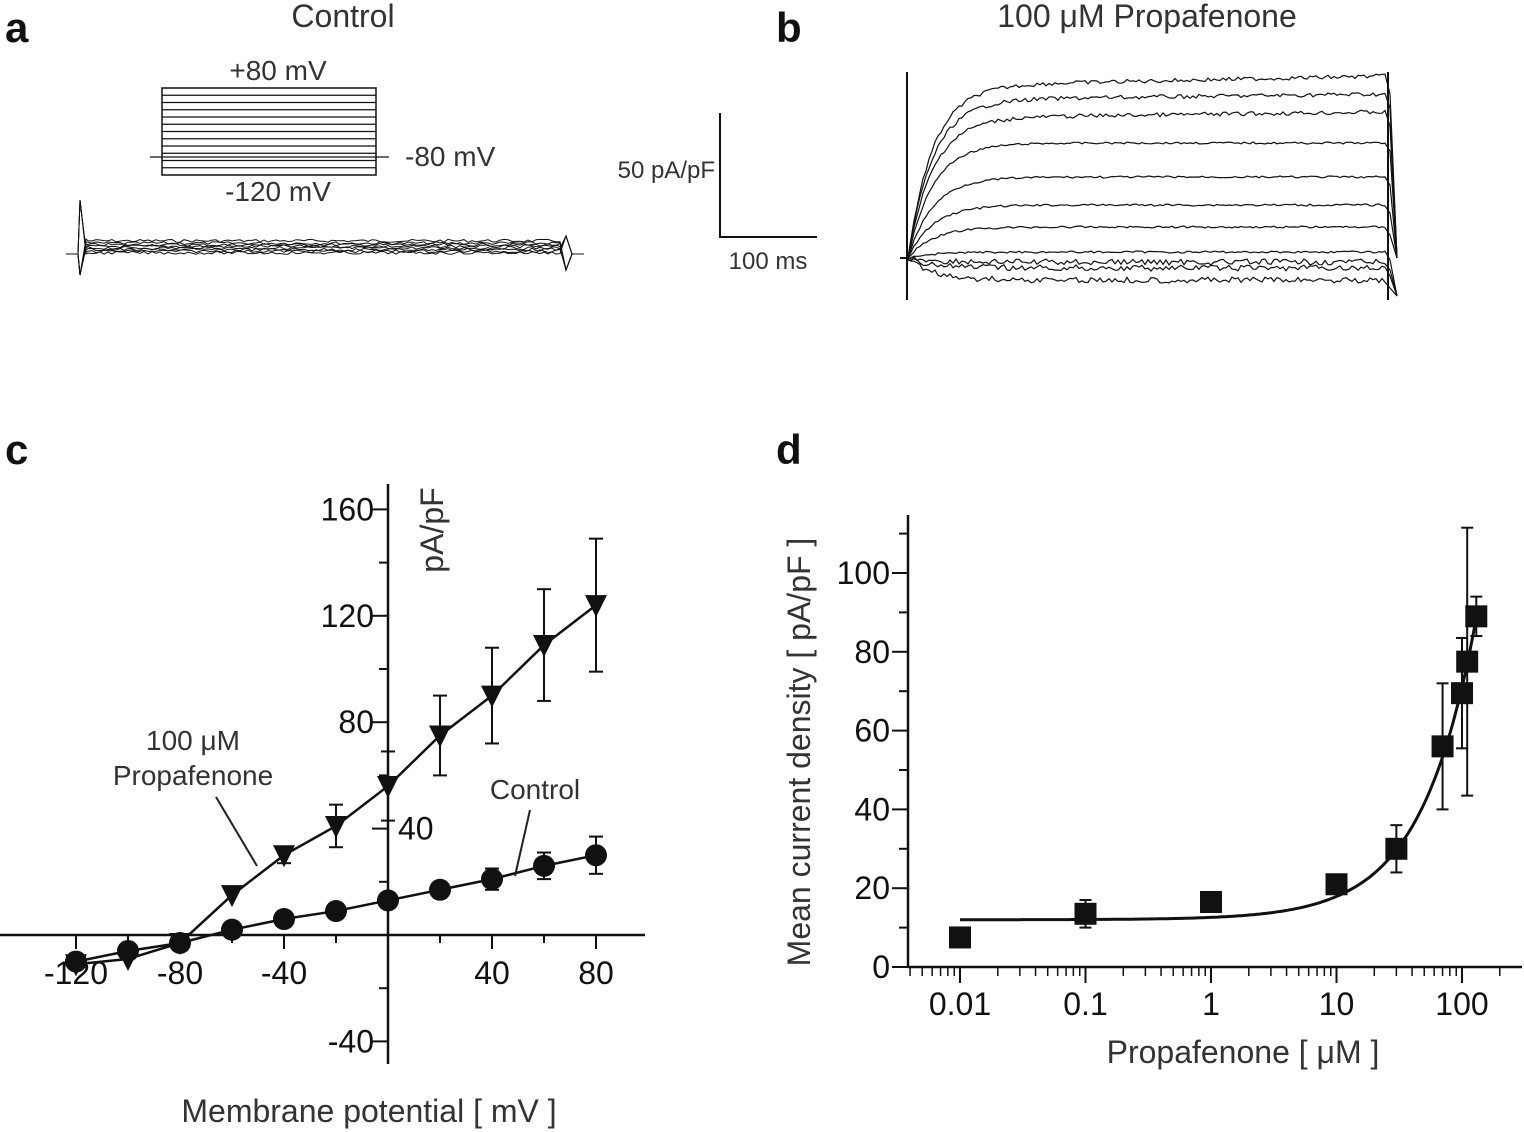 The image size is (1524, 1132). What do you see at coordinates (269, 131) in the screenshot?
I see `protocol-steps` at bounding box center [269, 131].